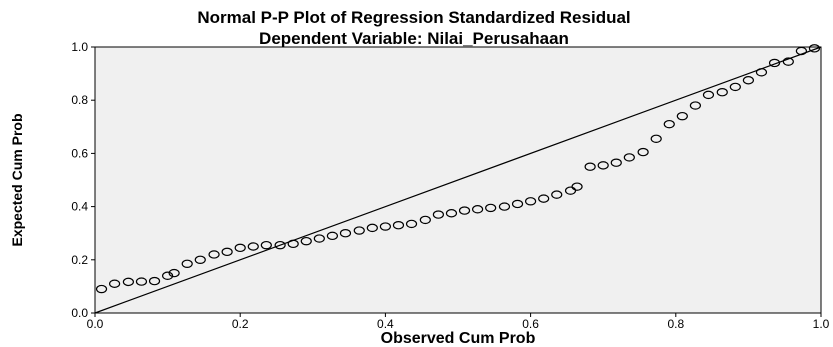  What do you see at coordinates (240, 324) in the screenshot?
I see `x-tick-label: 0.2` at bounding box center [240, 324].